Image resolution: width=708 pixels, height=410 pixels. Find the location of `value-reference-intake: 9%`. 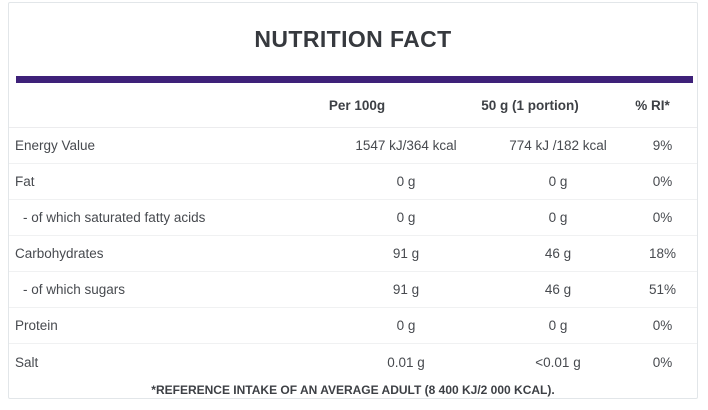

value-reference-intake: 9% is located at coordinates (662, 145).